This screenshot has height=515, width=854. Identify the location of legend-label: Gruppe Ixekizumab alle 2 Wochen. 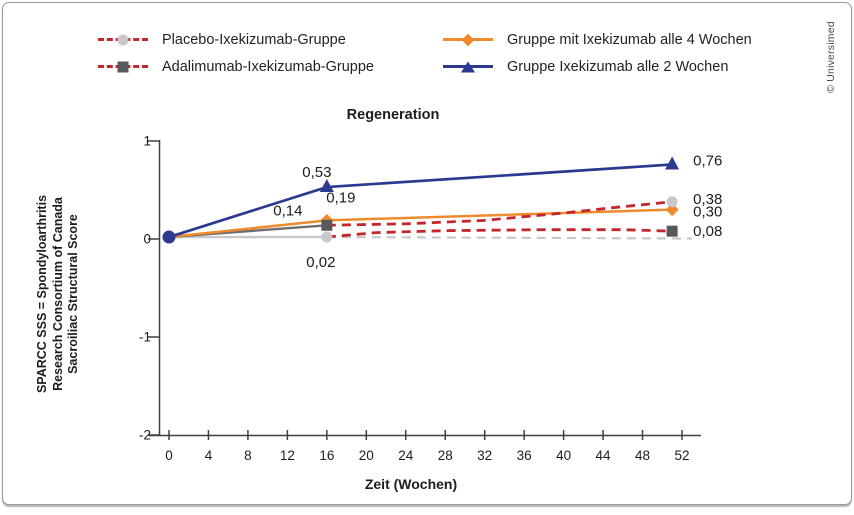
(618, 66).